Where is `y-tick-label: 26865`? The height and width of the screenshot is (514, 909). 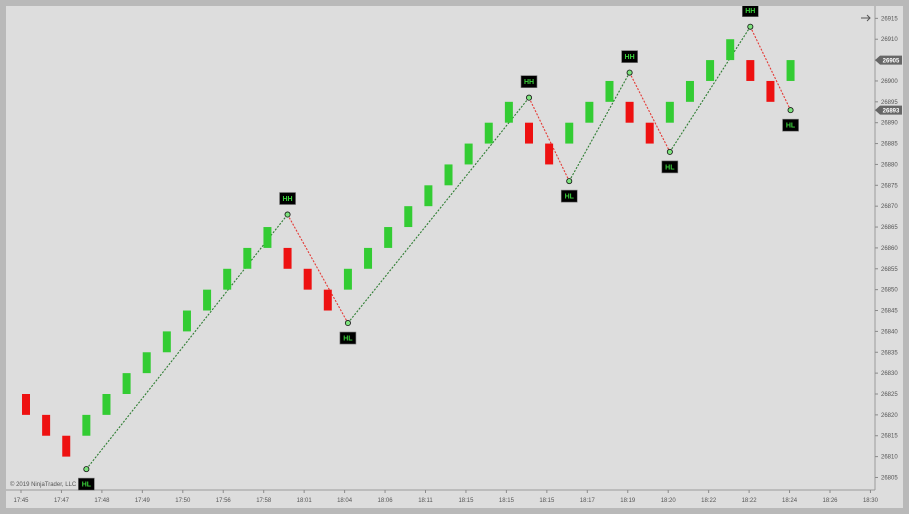 y-tick-label: 26865 is located at coordinates (889, 228).